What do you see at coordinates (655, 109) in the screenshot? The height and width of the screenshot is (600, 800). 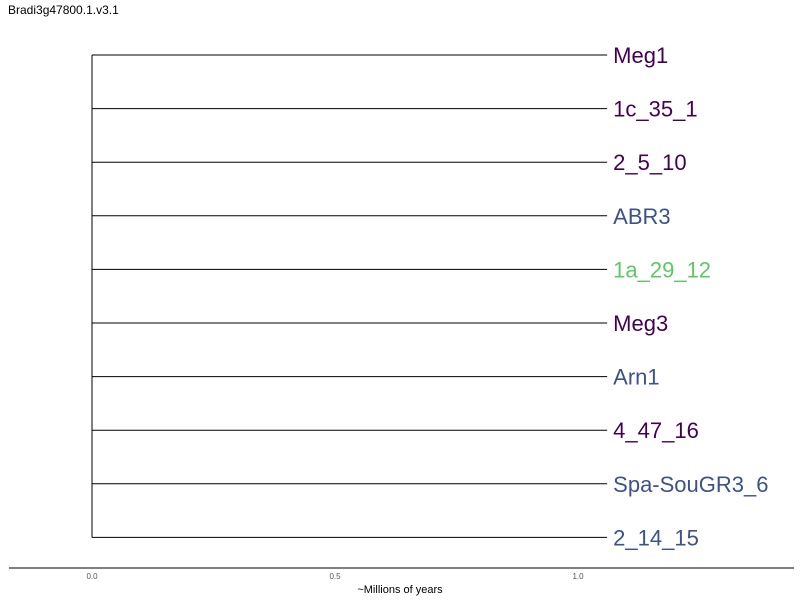 I see `tip-label: 1c_35_1` at bounding box center [655, 109].